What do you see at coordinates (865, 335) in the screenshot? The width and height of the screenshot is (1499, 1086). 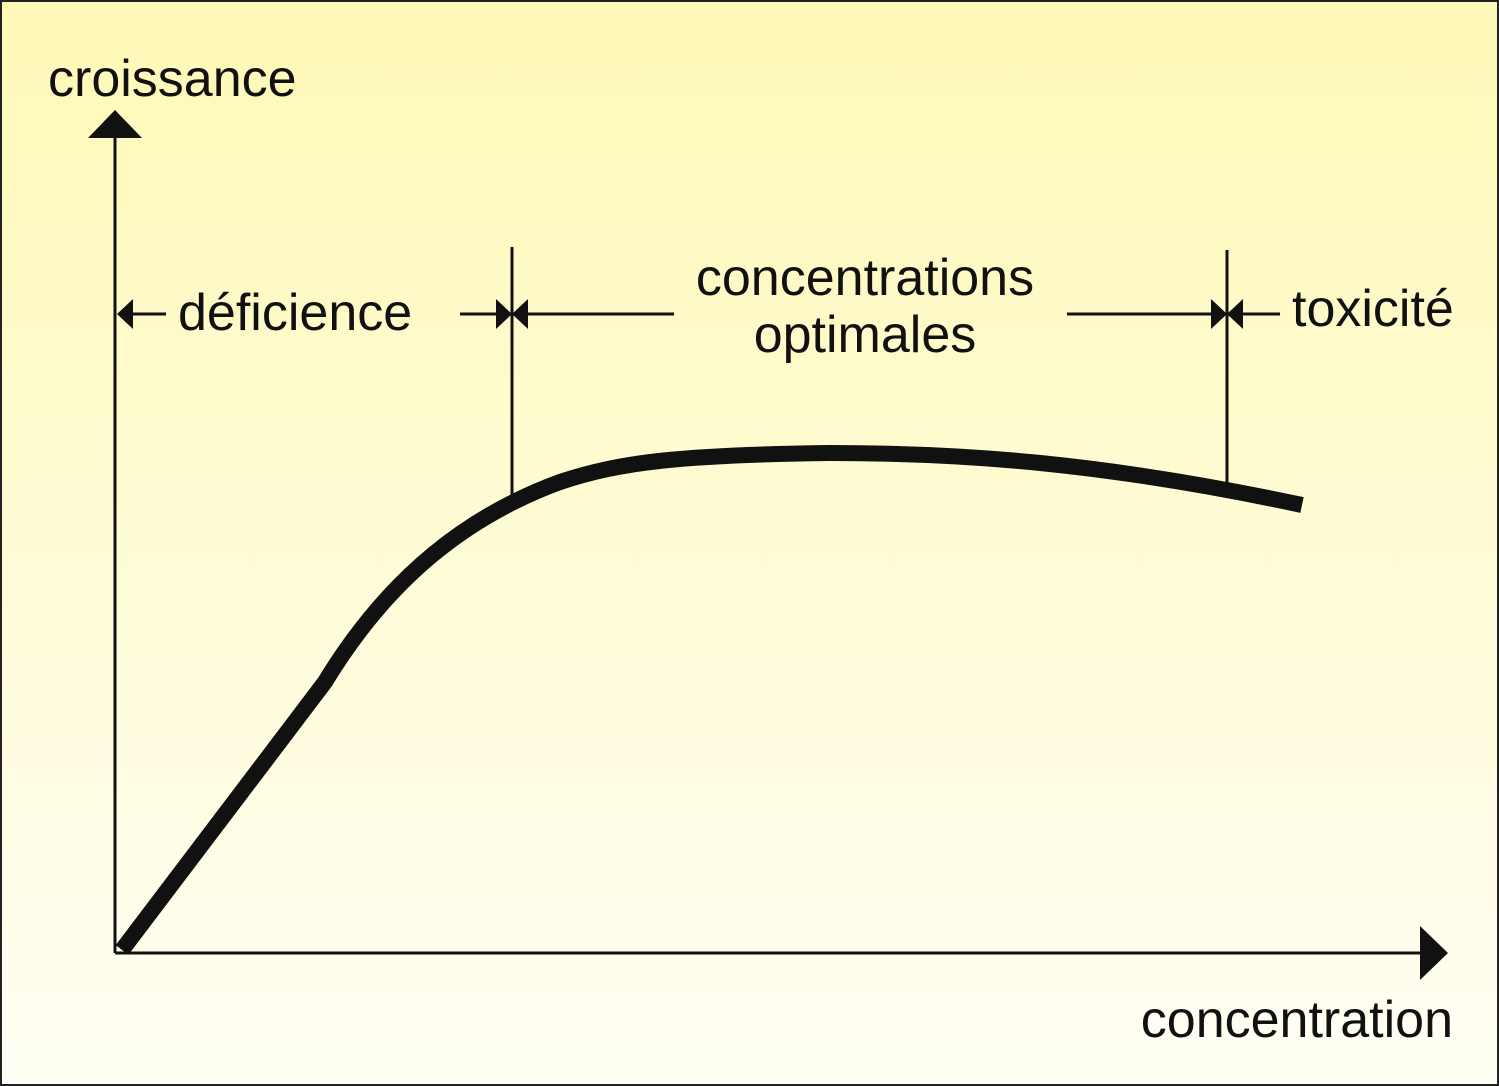 I see `zone-label: optimales` at bounding box center [865, 335].